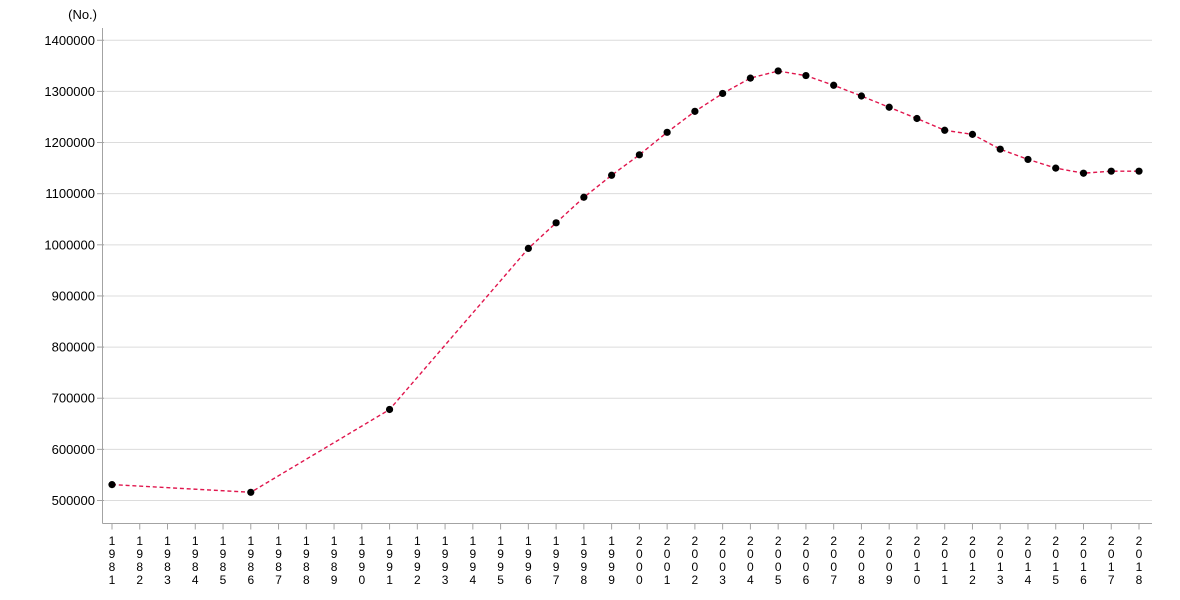 The image size is (1180, 600). Describe the element at coordinates (73, 347) in the screenshot. I see `y-axis-tick-label: 800000` at that location.